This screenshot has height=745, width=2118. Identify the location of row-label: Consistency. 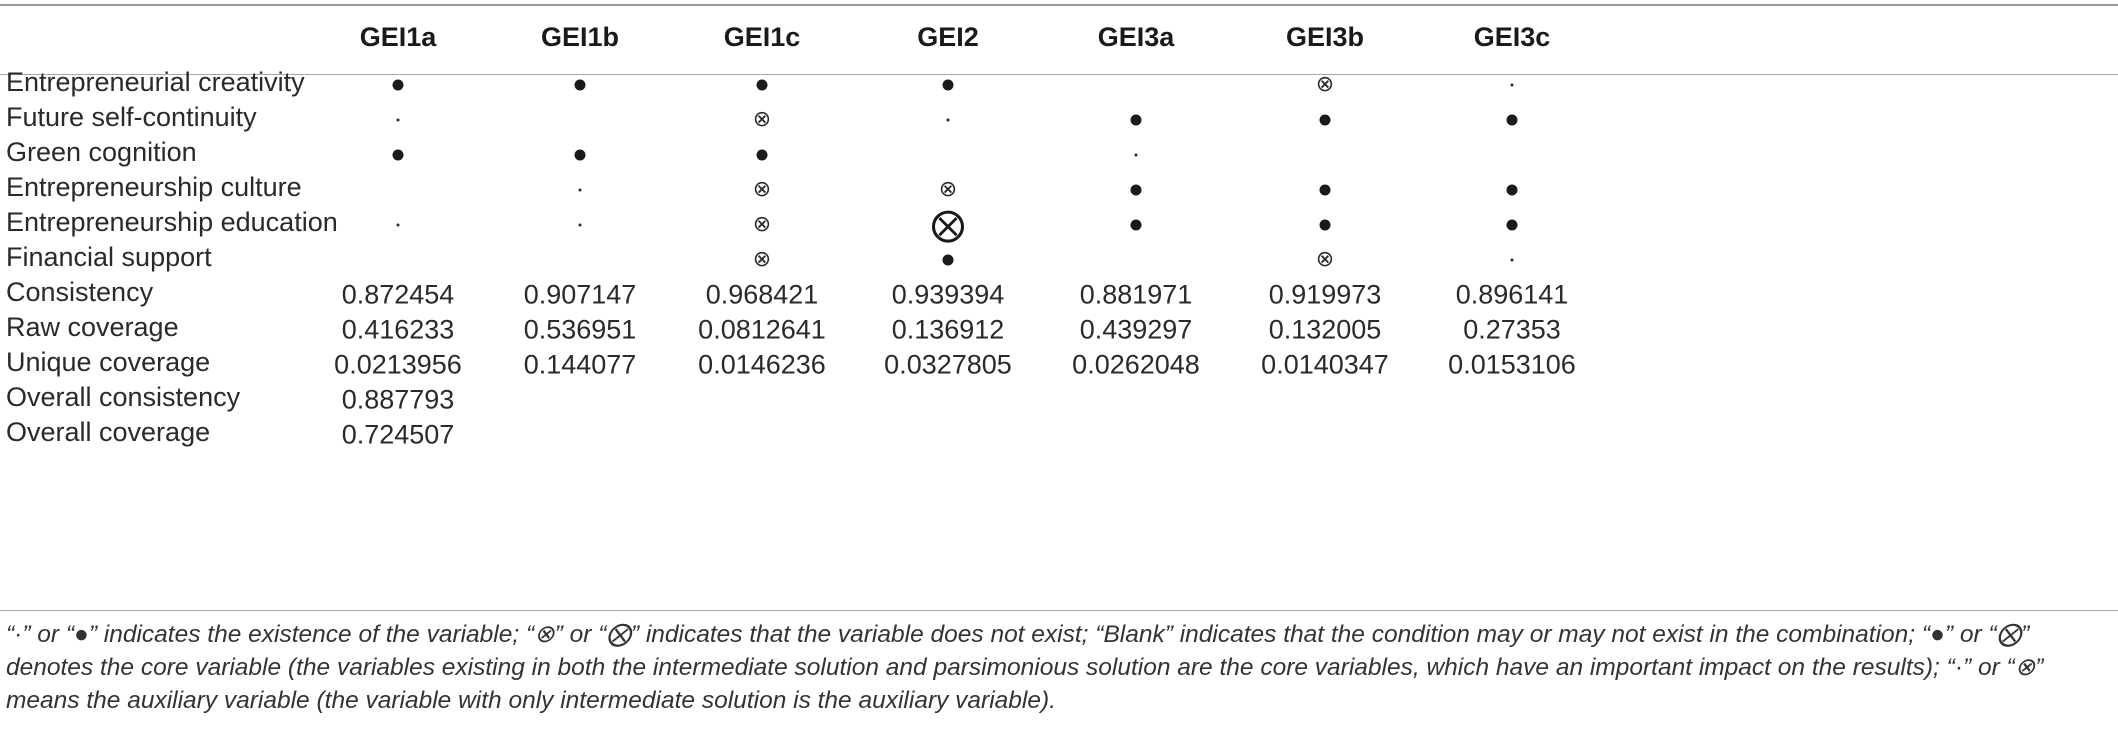
(80, 292).